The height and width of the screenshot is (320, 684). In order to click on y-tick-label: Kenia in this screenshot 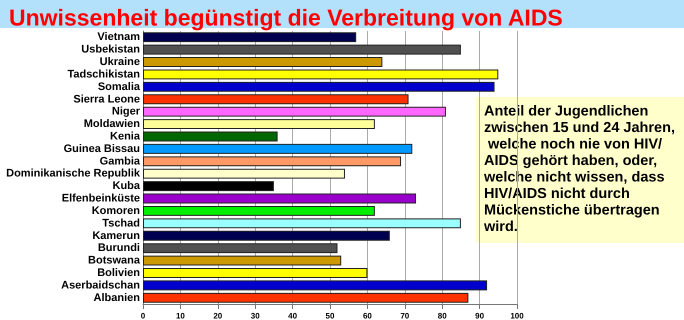, I will do `click(125, 136)`.